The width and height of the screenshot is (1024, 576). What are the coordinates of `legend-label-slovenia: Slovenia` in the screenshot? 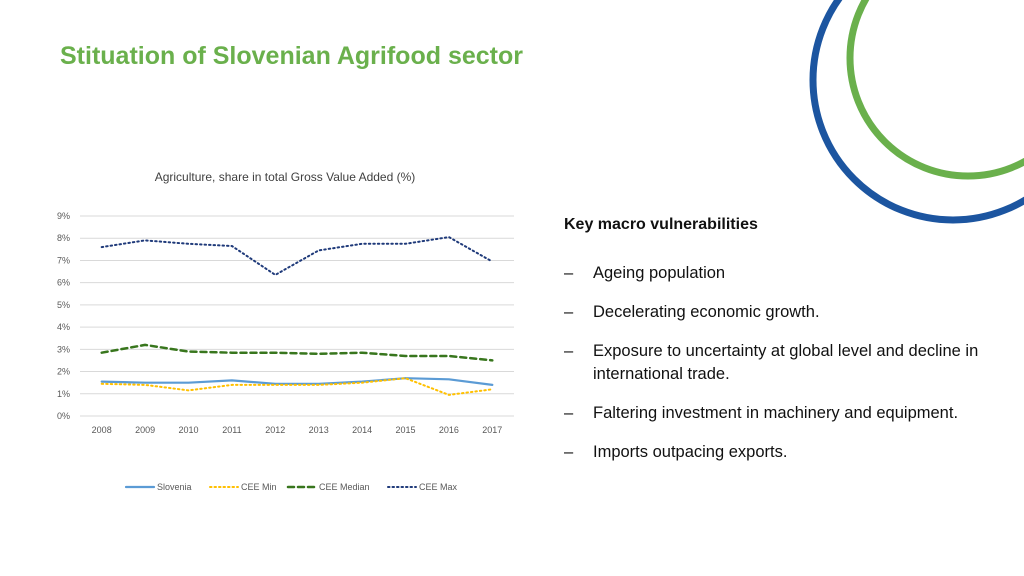 It's located at (174, 487).